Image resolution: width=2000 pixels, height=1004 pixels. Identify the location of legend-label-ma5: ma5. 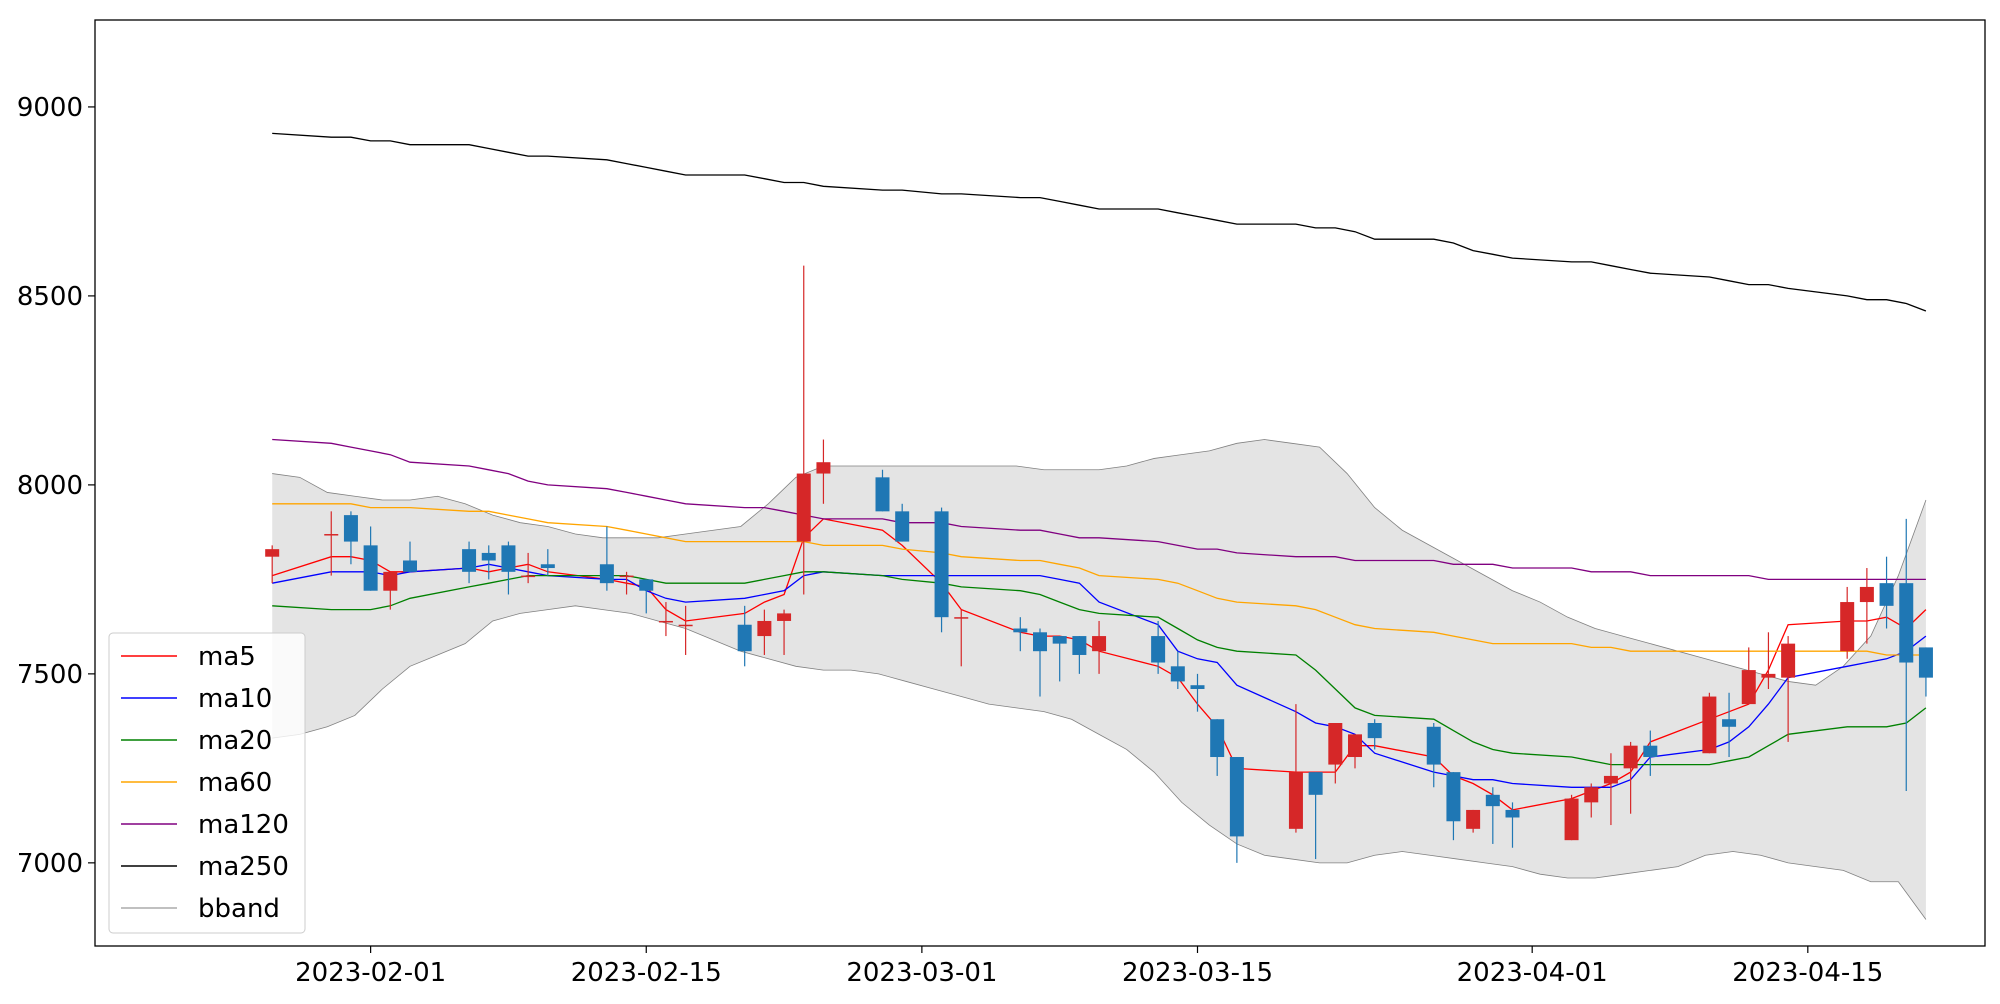
(227, 657).